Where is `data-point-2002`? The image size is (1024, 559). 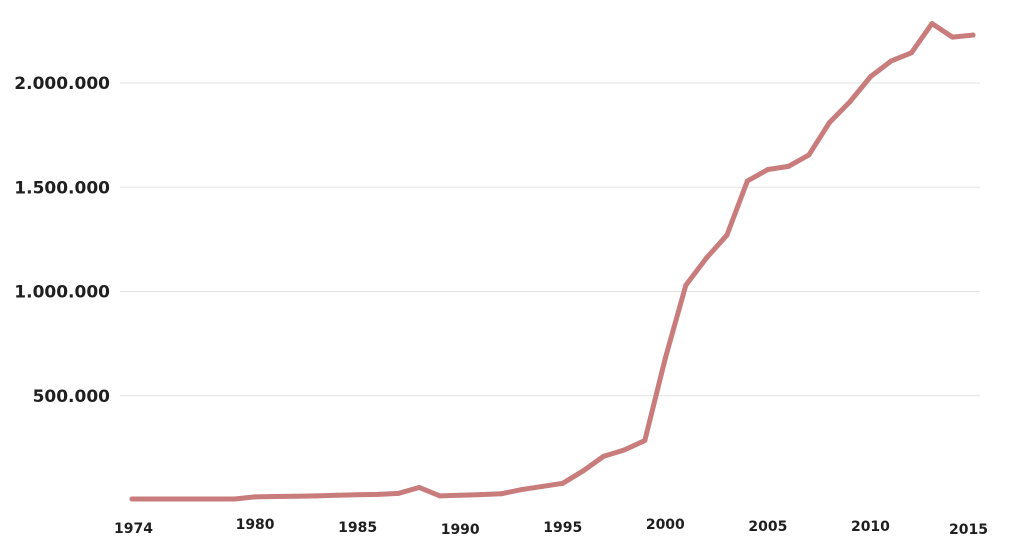 data-point-2002 is located at coordinates (706, 258).